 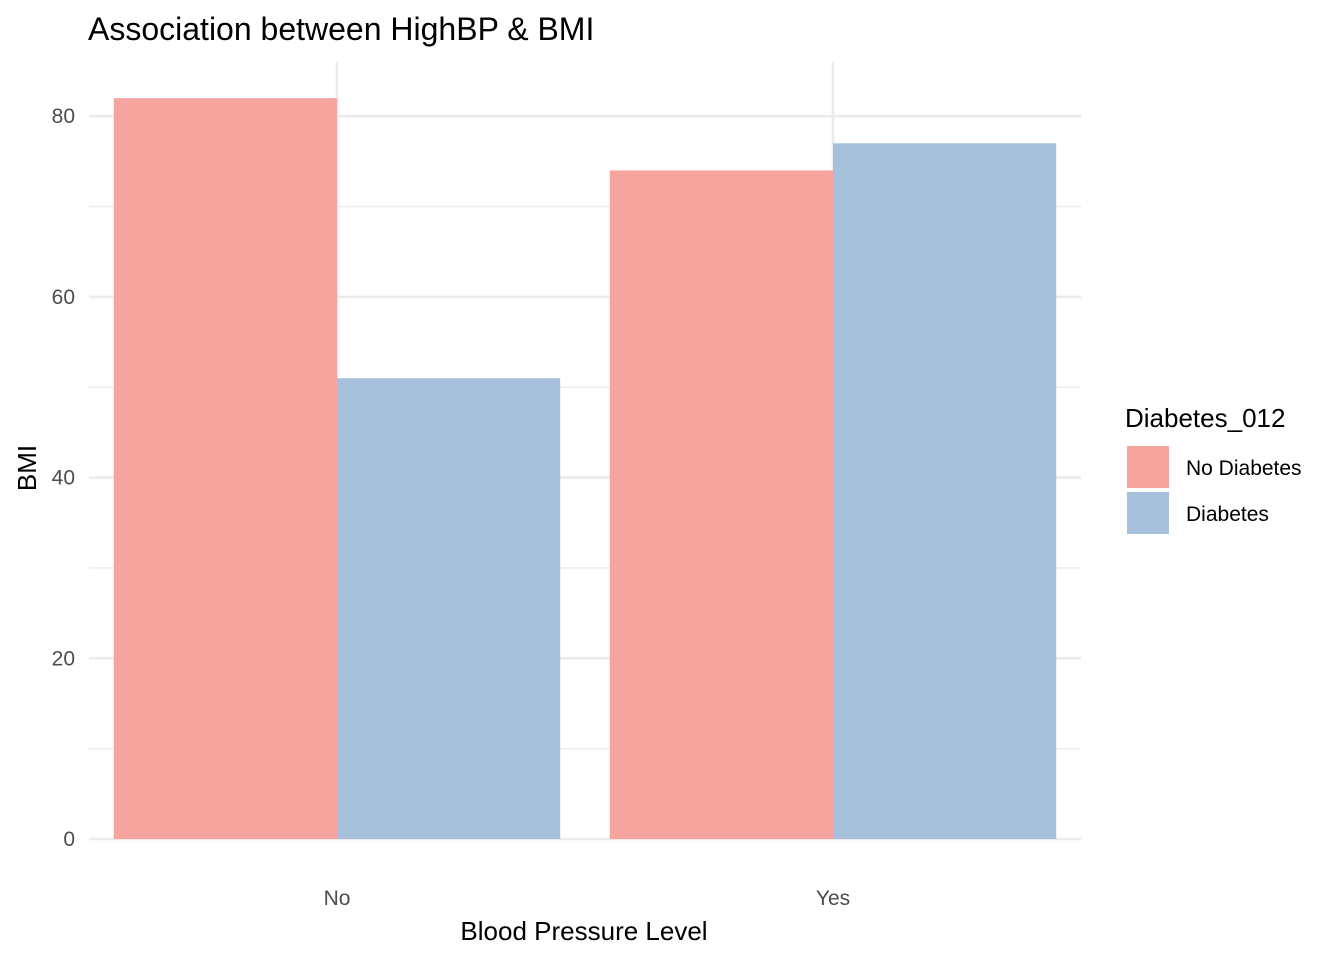 I want to click on chart-title: Association between HighBP & BMI, so click(x=341, y=29).